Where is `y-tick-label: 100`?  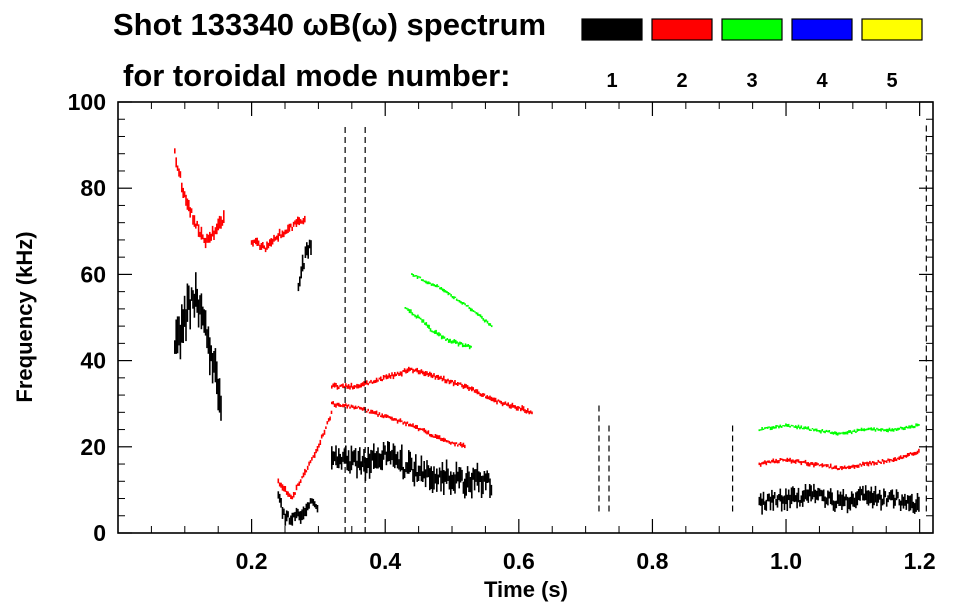
y-tick-label: 100 is located at coordinates (87, 102).